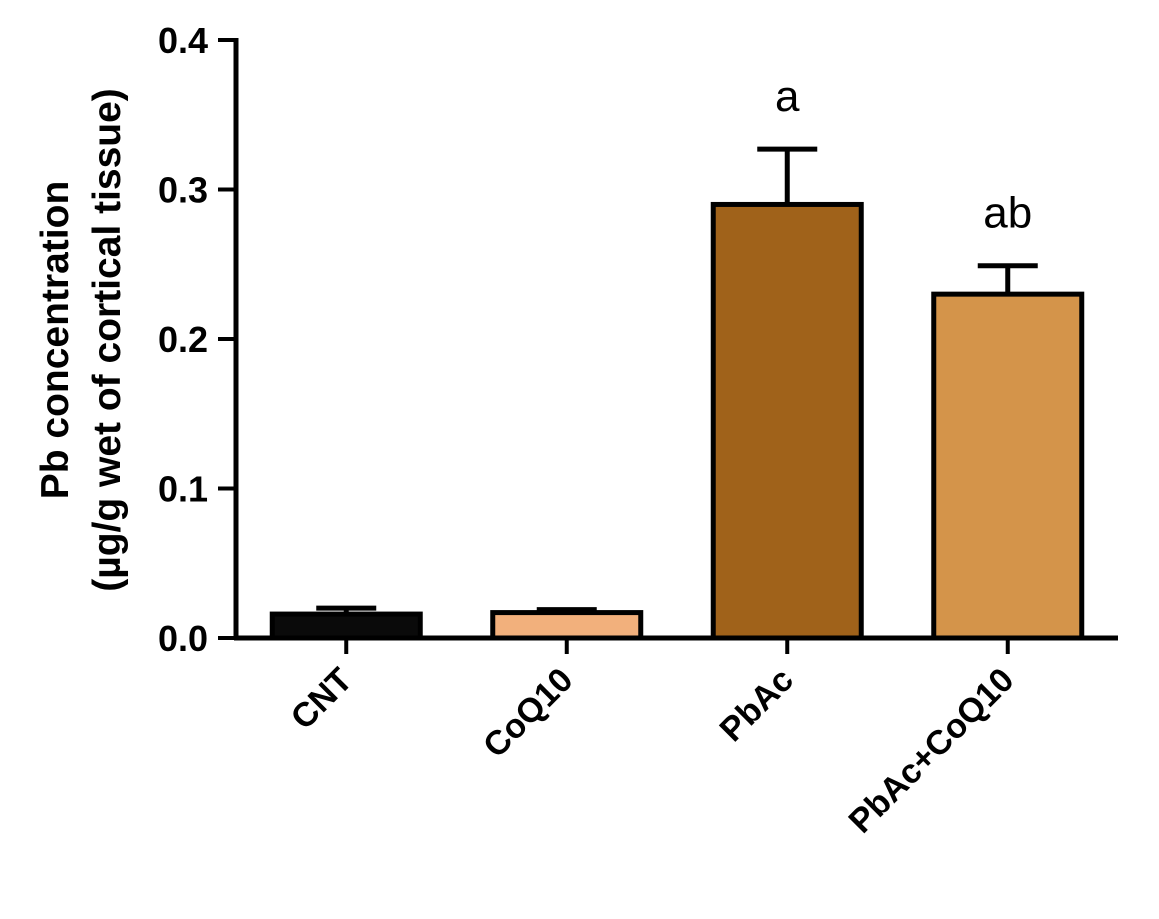  I want to click on x-tick-label-CNT: CNT, so click(322, 699).